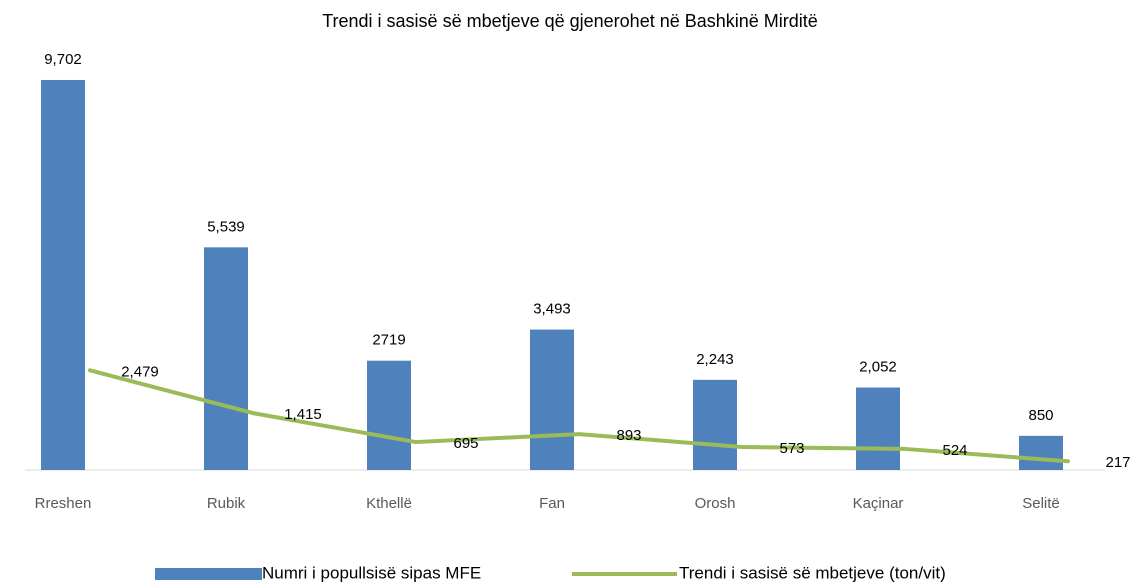  I want to click on x-tick-label: Kaçinar, so click(878, 503).